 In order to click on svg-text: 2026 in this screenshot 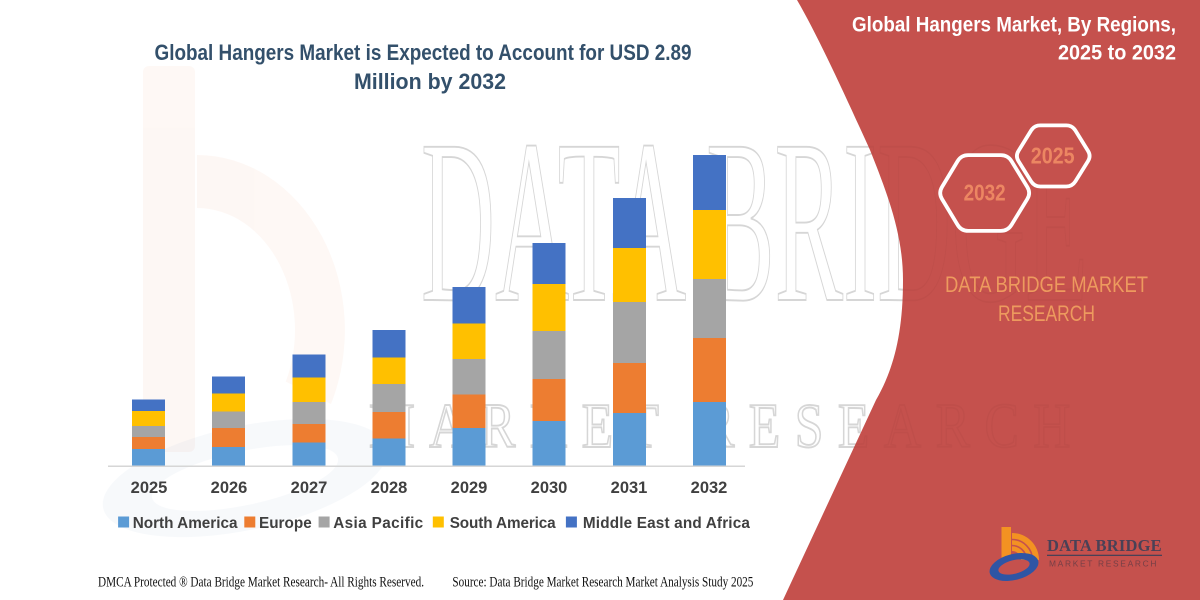, I will do `click(229, 488)`.